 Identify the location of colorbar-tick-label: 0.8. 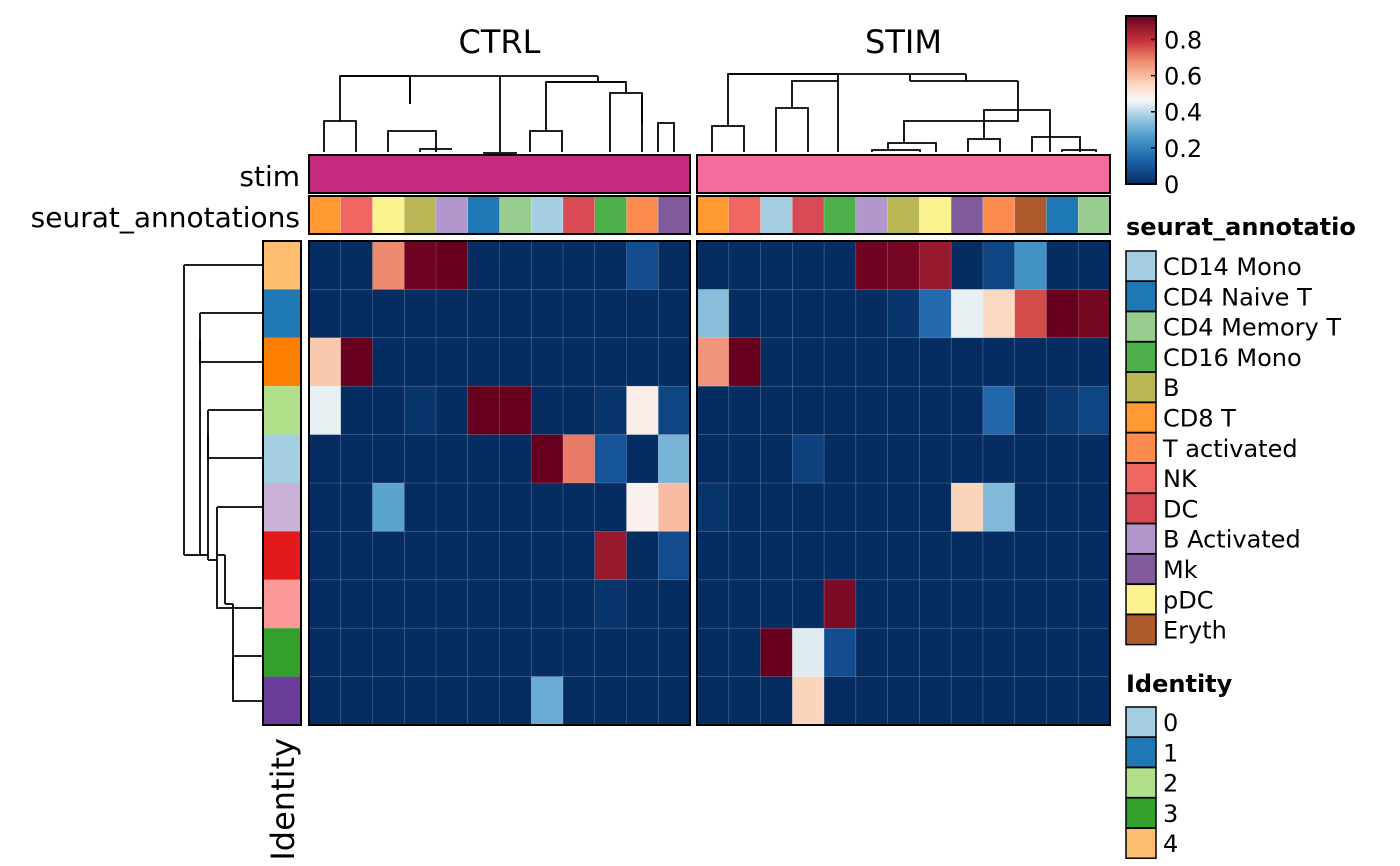
(1183, 40).